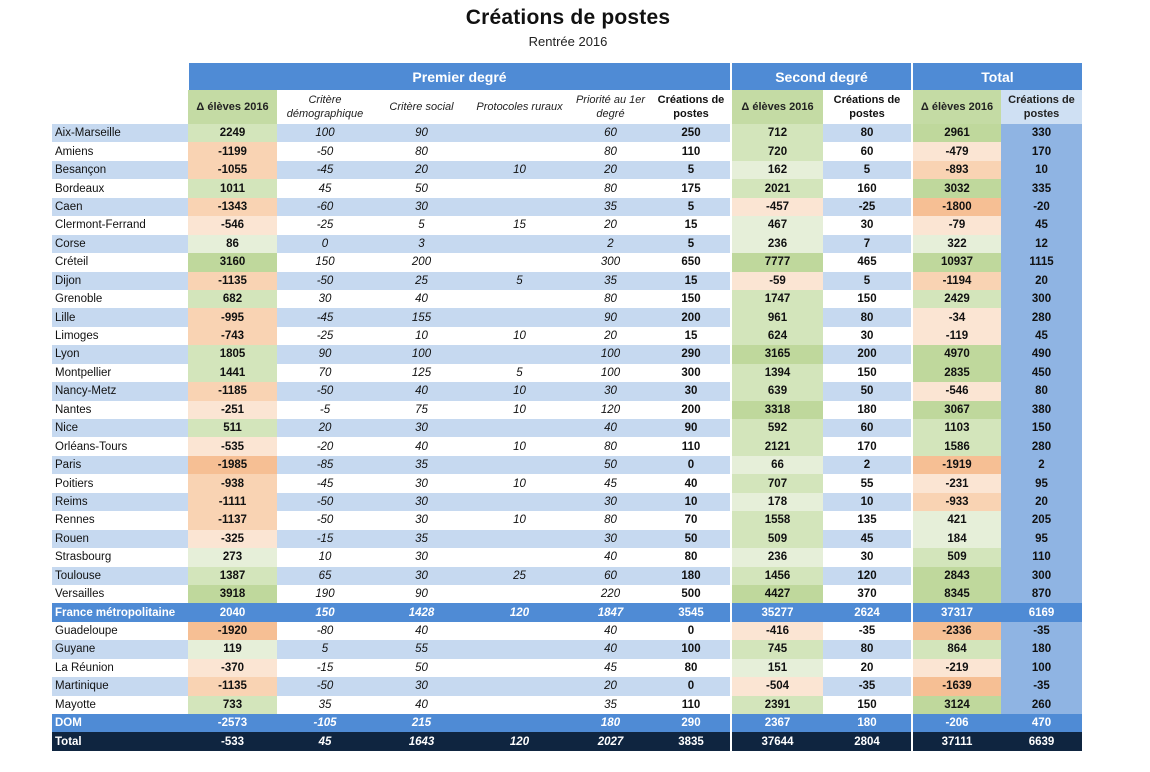  Describe the element at coordinates (567, 686) in the screenshot. I see `table-row: Martinique -1135 -50 30 20 0 -504 -35 -1639 -35` at that location.